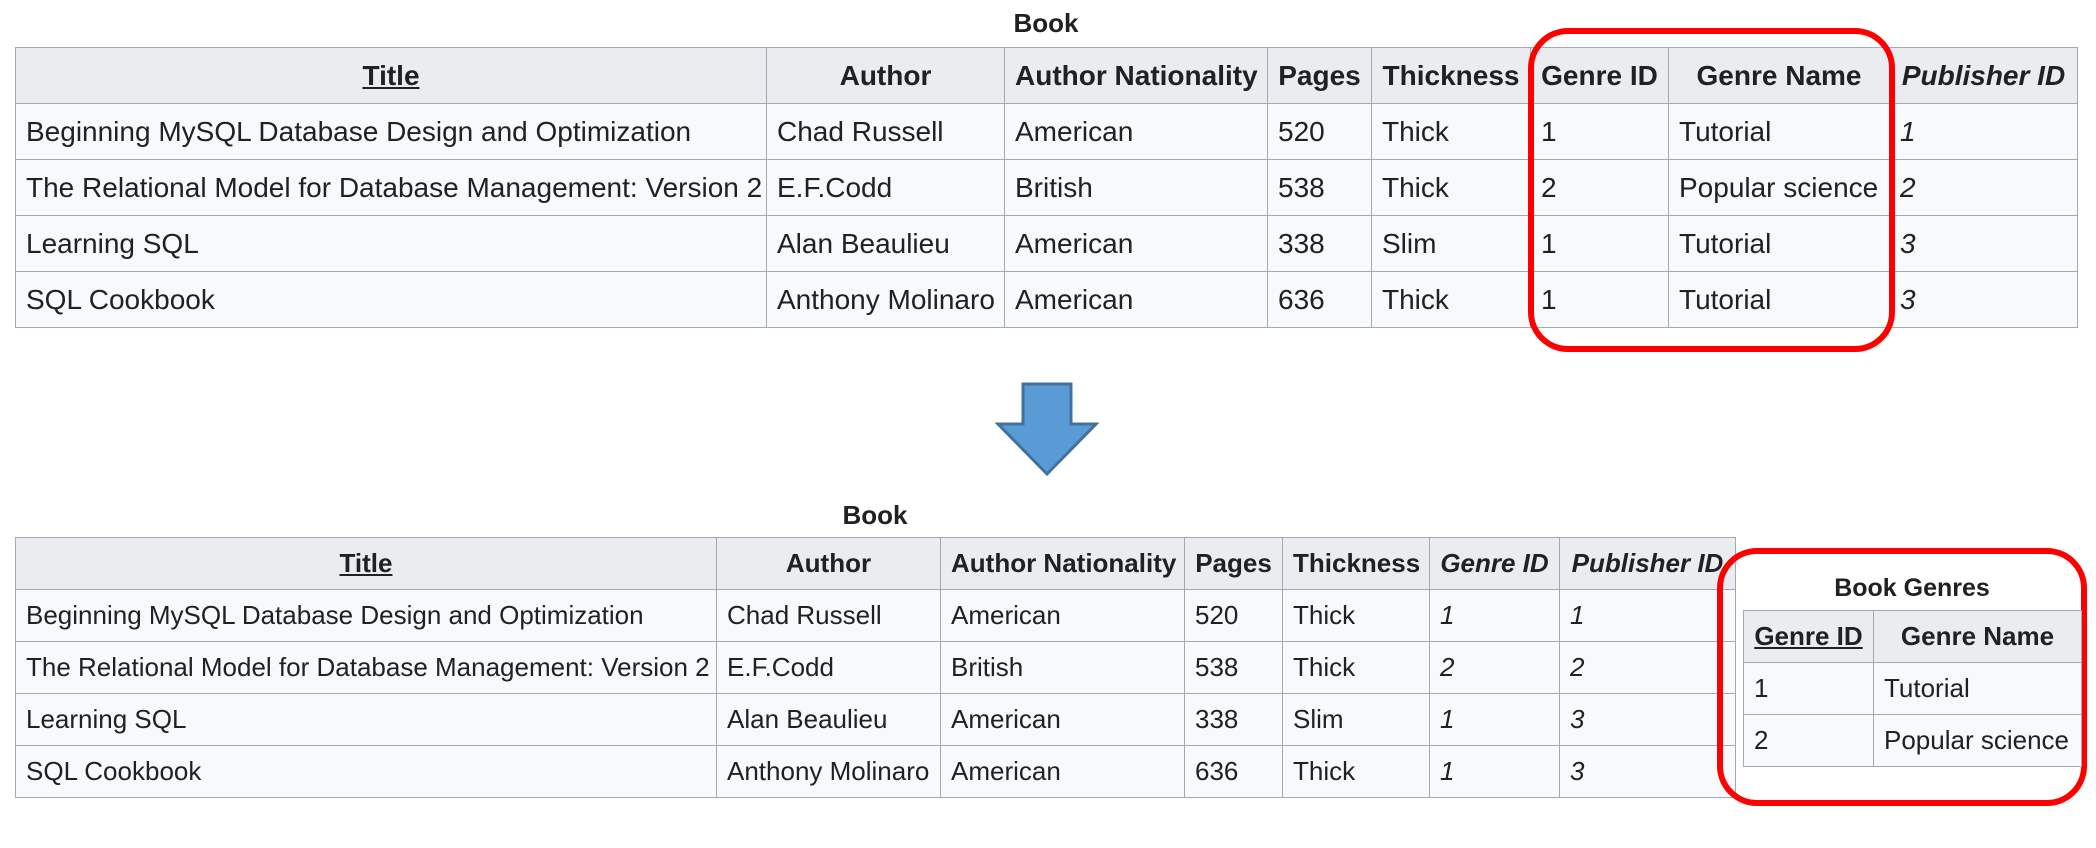  What do you see at coordinates (1046, 23) in the screenshot?
I see `book-before-caption: Book` at bounding box center [1046, 23].